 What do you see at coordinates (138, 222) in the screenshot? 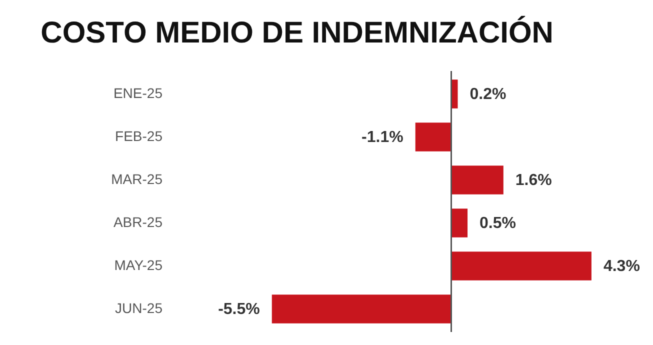
I see `y-tick-label: ABR-25` at bounding box center [138, 222].